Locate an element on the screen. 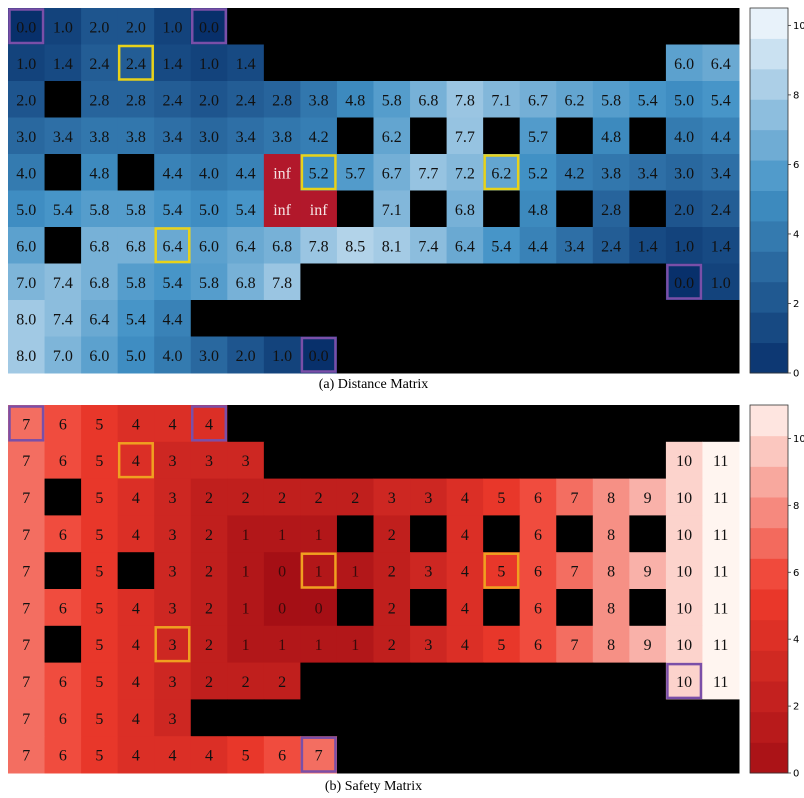 Image resolution: width=804 pixels, height=798 pixels. cell-value-label: 8 is located at coordinates (611, 572).